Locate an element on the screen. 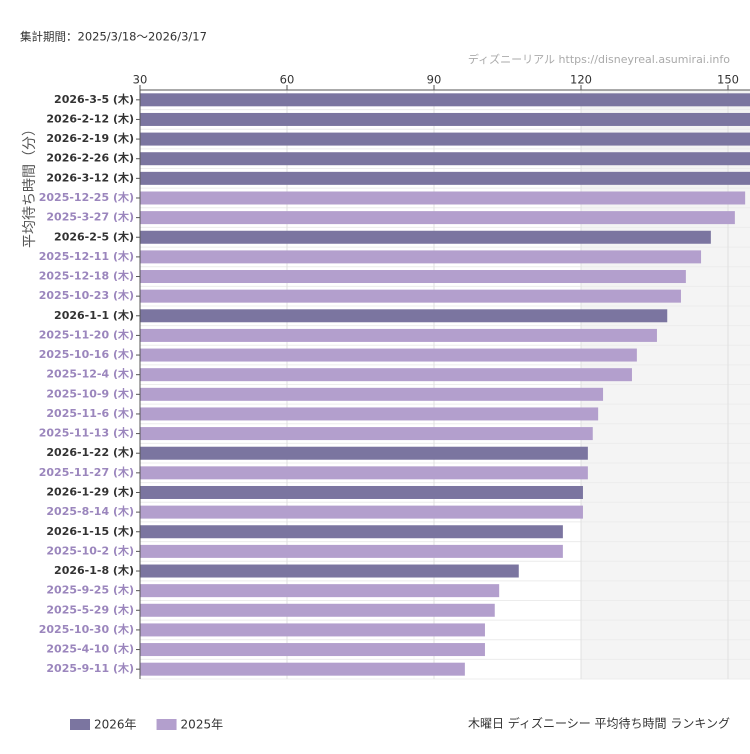 The image size is (750, 754). y-tick-label: 2026-2-12 (木) is located at coordinates (90, 118).